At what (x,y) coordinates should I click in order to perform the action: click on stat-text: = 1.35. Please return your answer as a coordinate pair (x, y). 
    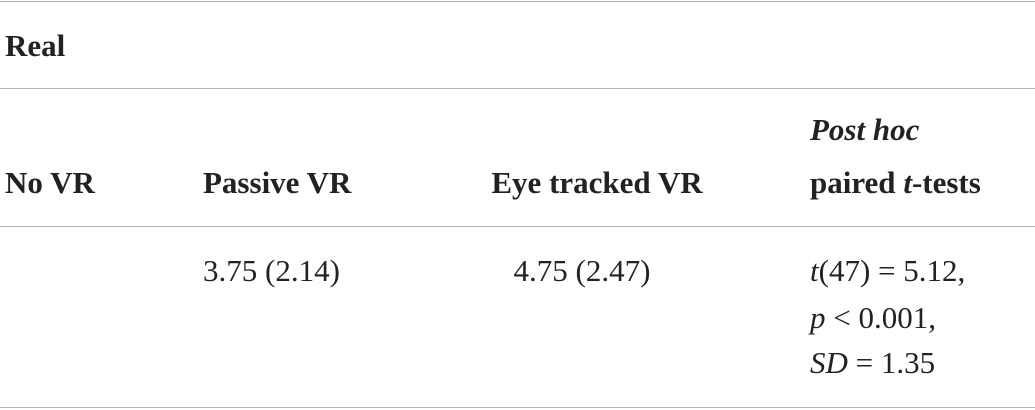
    Looking at the image, I should click on (895, 362).